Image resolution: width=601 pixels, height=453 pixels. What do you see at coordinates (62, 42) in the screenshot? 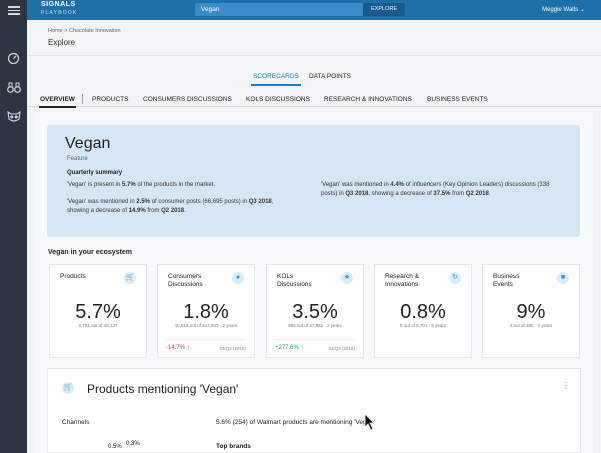
I see `page-title: Explore` at bounding box center [62, 42].